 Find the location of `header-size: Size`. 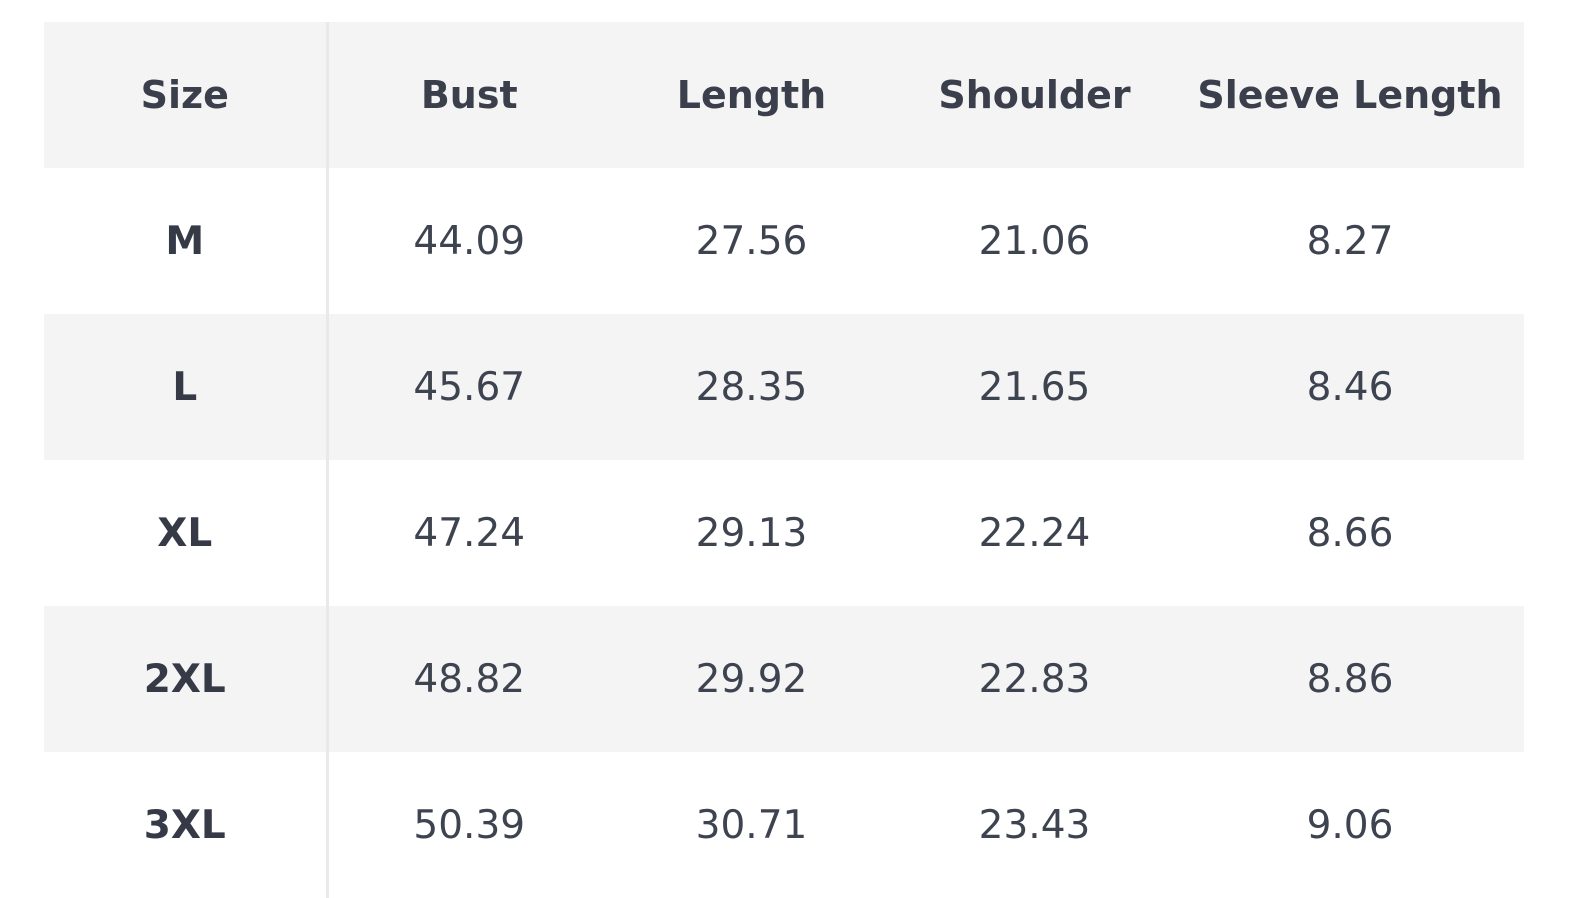

header-size: Size is located at coordinates (186, 95).